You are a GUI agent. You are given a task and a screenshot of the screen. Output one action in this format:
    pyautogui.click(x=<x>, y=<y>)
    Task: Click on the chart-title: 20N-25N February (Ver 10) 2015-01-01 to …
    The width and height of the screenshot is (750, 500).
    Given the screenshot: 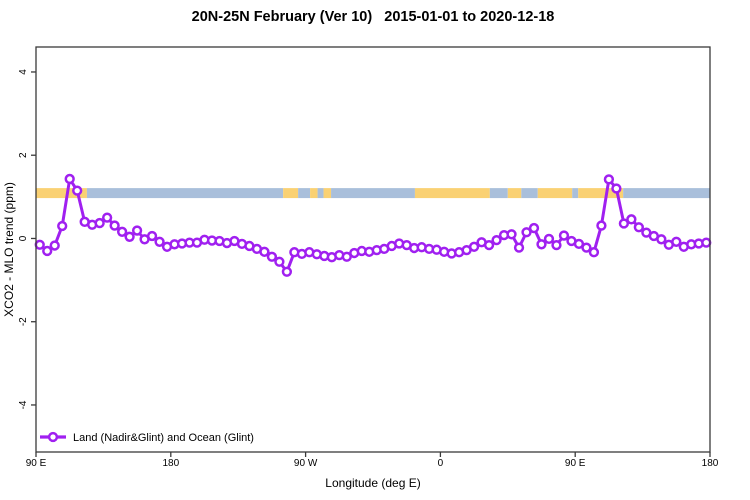 What is the action you would take?
    pyautogui.click(x=373, y=17)
    